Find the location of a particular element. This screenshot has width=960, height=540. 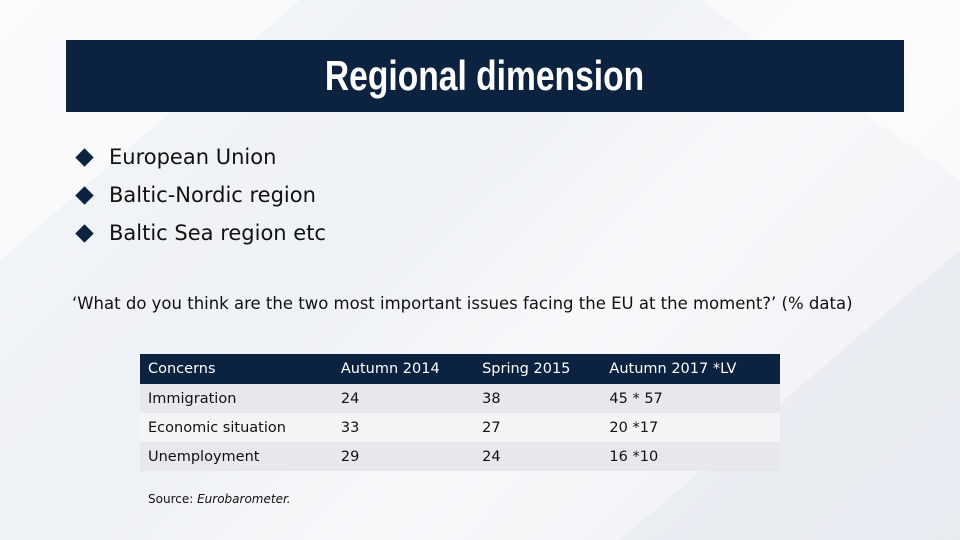

table-row: Immigration 24 38 45 * 57 is located at coordinates (460, 398).